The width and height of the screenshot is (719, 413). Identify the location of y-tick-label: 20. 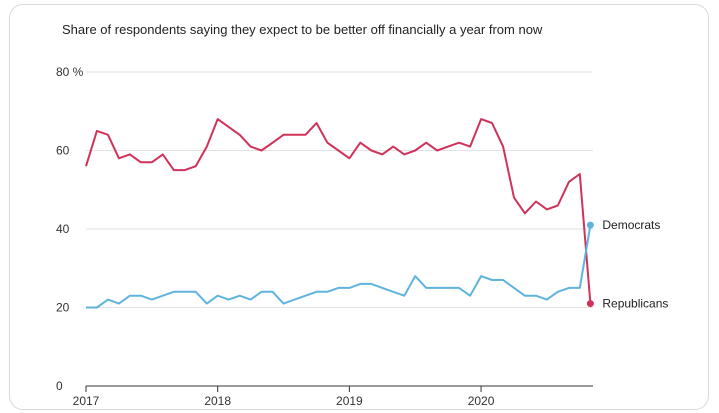
(63, 308).